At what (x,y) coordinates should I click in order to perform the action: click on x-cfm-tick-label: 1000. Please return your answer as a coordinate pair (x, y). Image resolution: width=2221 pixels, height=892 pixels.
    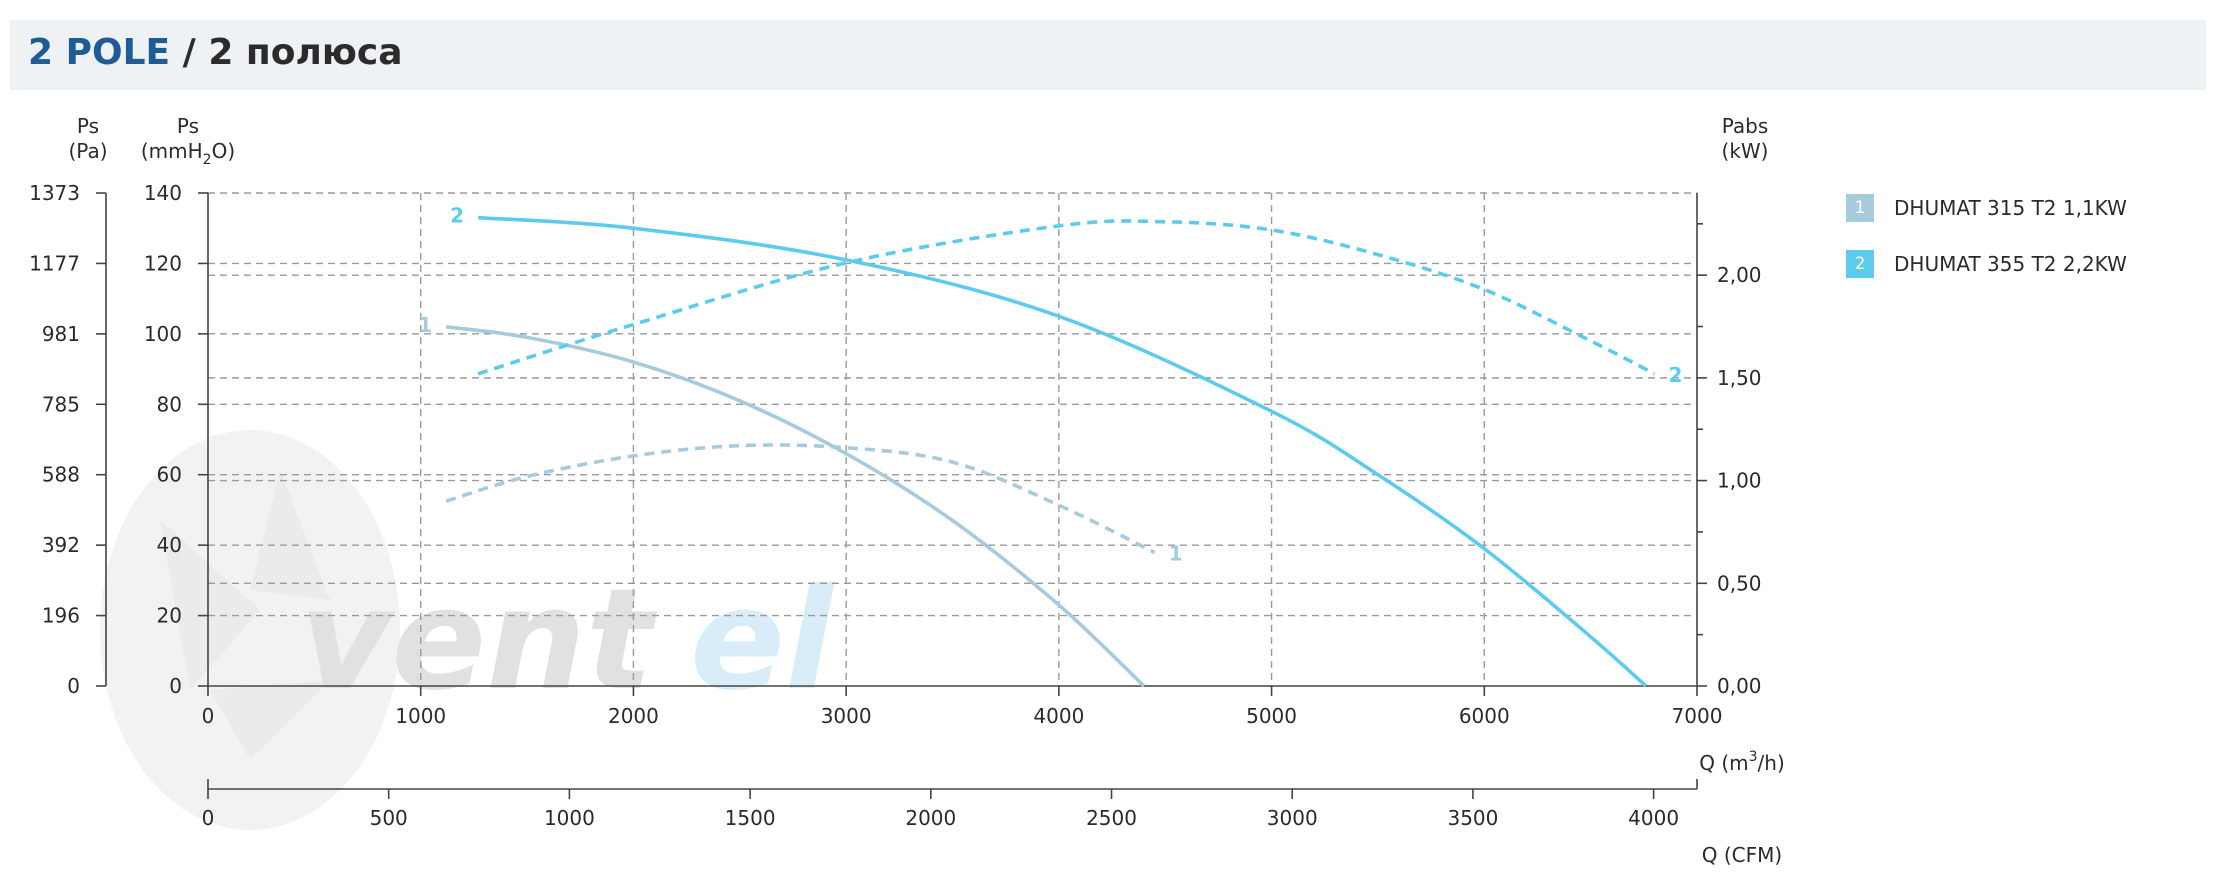
    Looking at the image, I should click on (569, 818).